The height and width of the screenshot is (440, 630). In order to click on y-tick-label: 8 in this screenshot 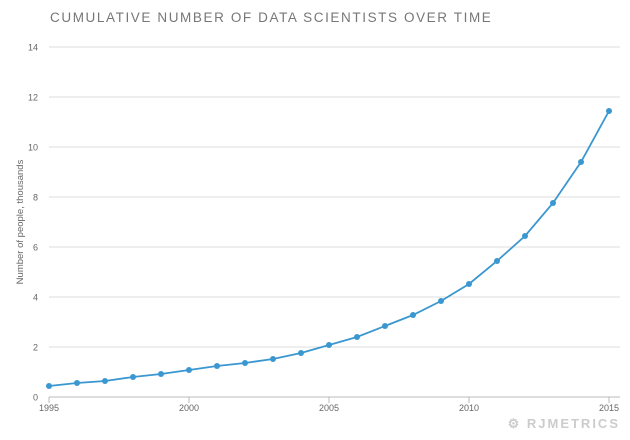, I will do `click(35, 198)`.